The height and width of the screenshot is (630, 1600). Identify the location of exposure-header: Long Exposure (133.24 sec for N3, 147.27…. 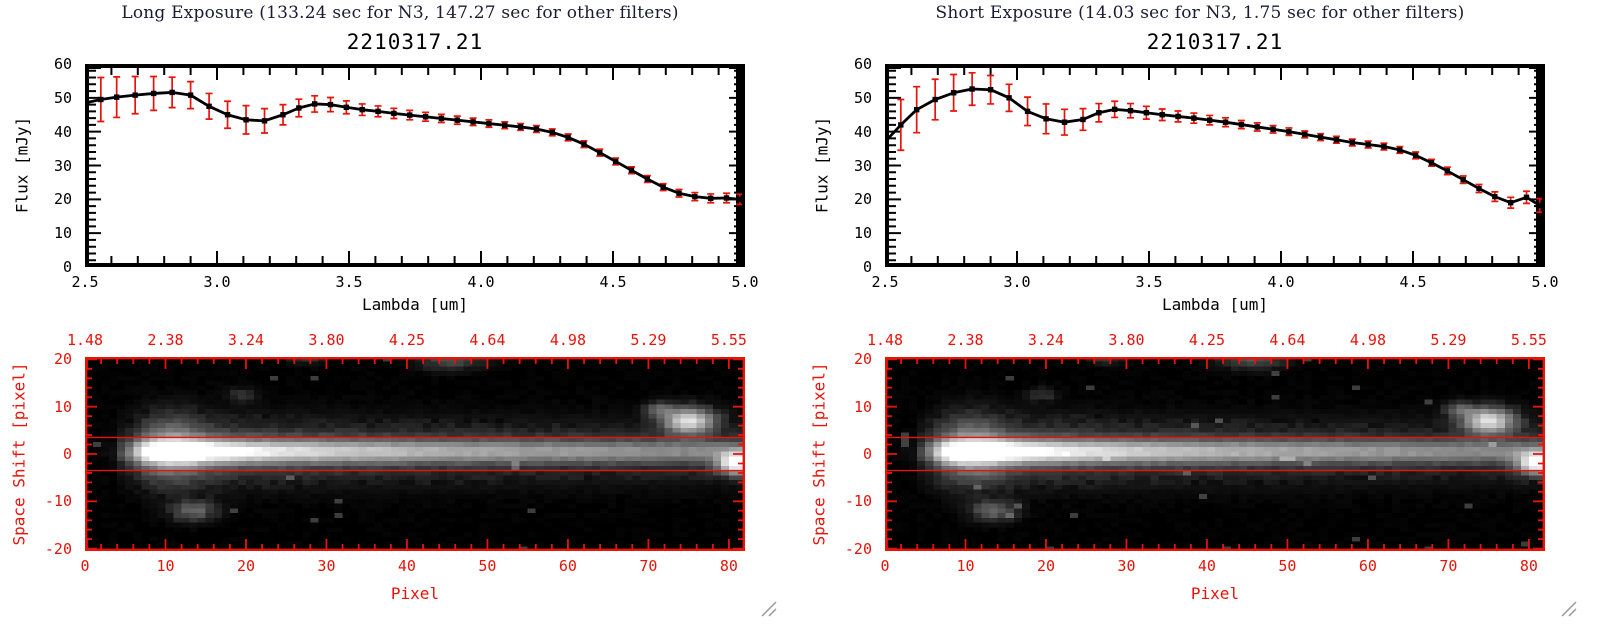
(400, 13).